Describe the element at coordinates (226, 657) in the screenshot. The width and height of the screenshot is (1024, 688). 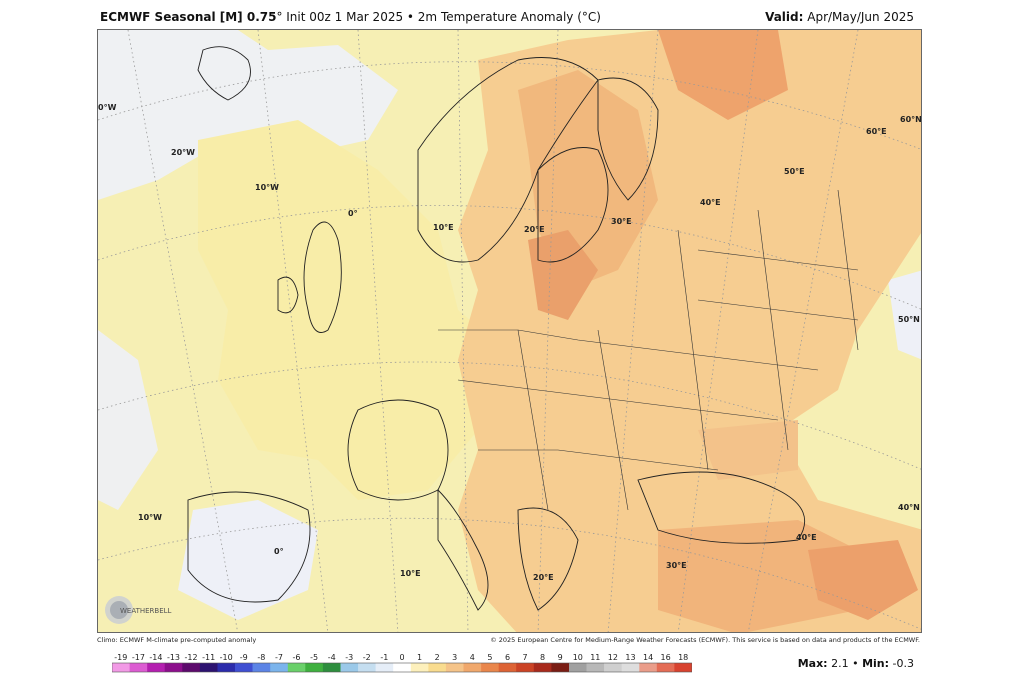
I see `colorbar-tick-label: -10` at that location.